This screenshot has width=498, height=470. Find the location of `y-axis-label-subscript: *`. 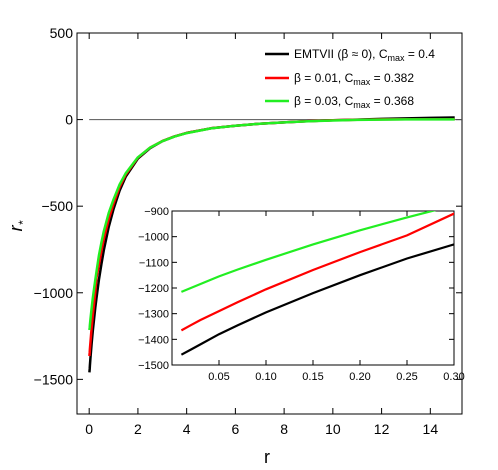

y-axis-label-subscript: * is located at coordinates (23, 222).